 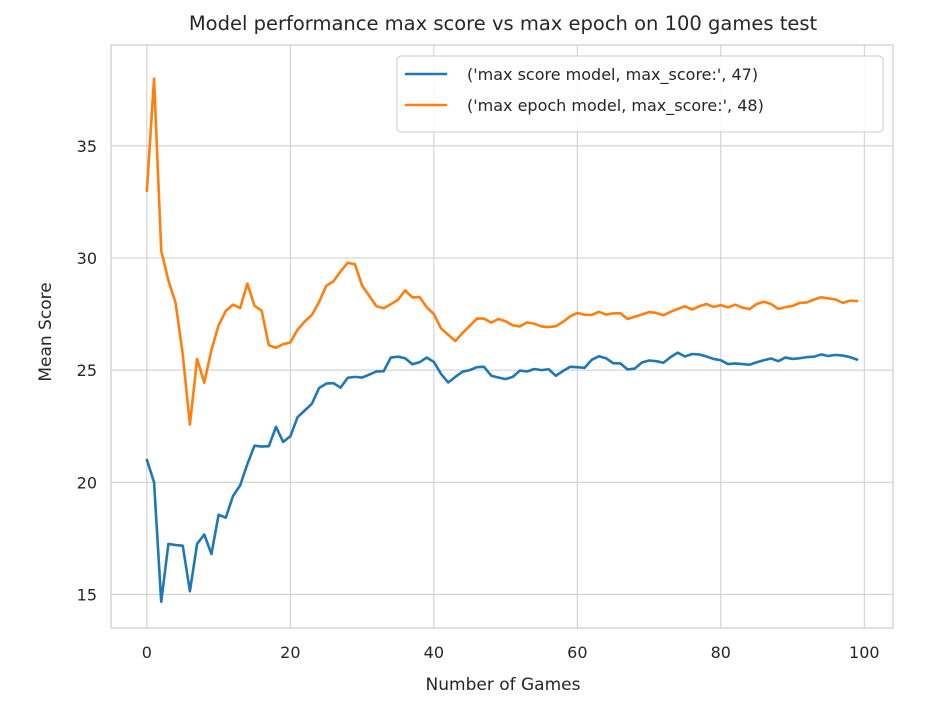 I want to click on legend-label-1: ('max score model, max_score:', 47), so click(x=612, y=75).